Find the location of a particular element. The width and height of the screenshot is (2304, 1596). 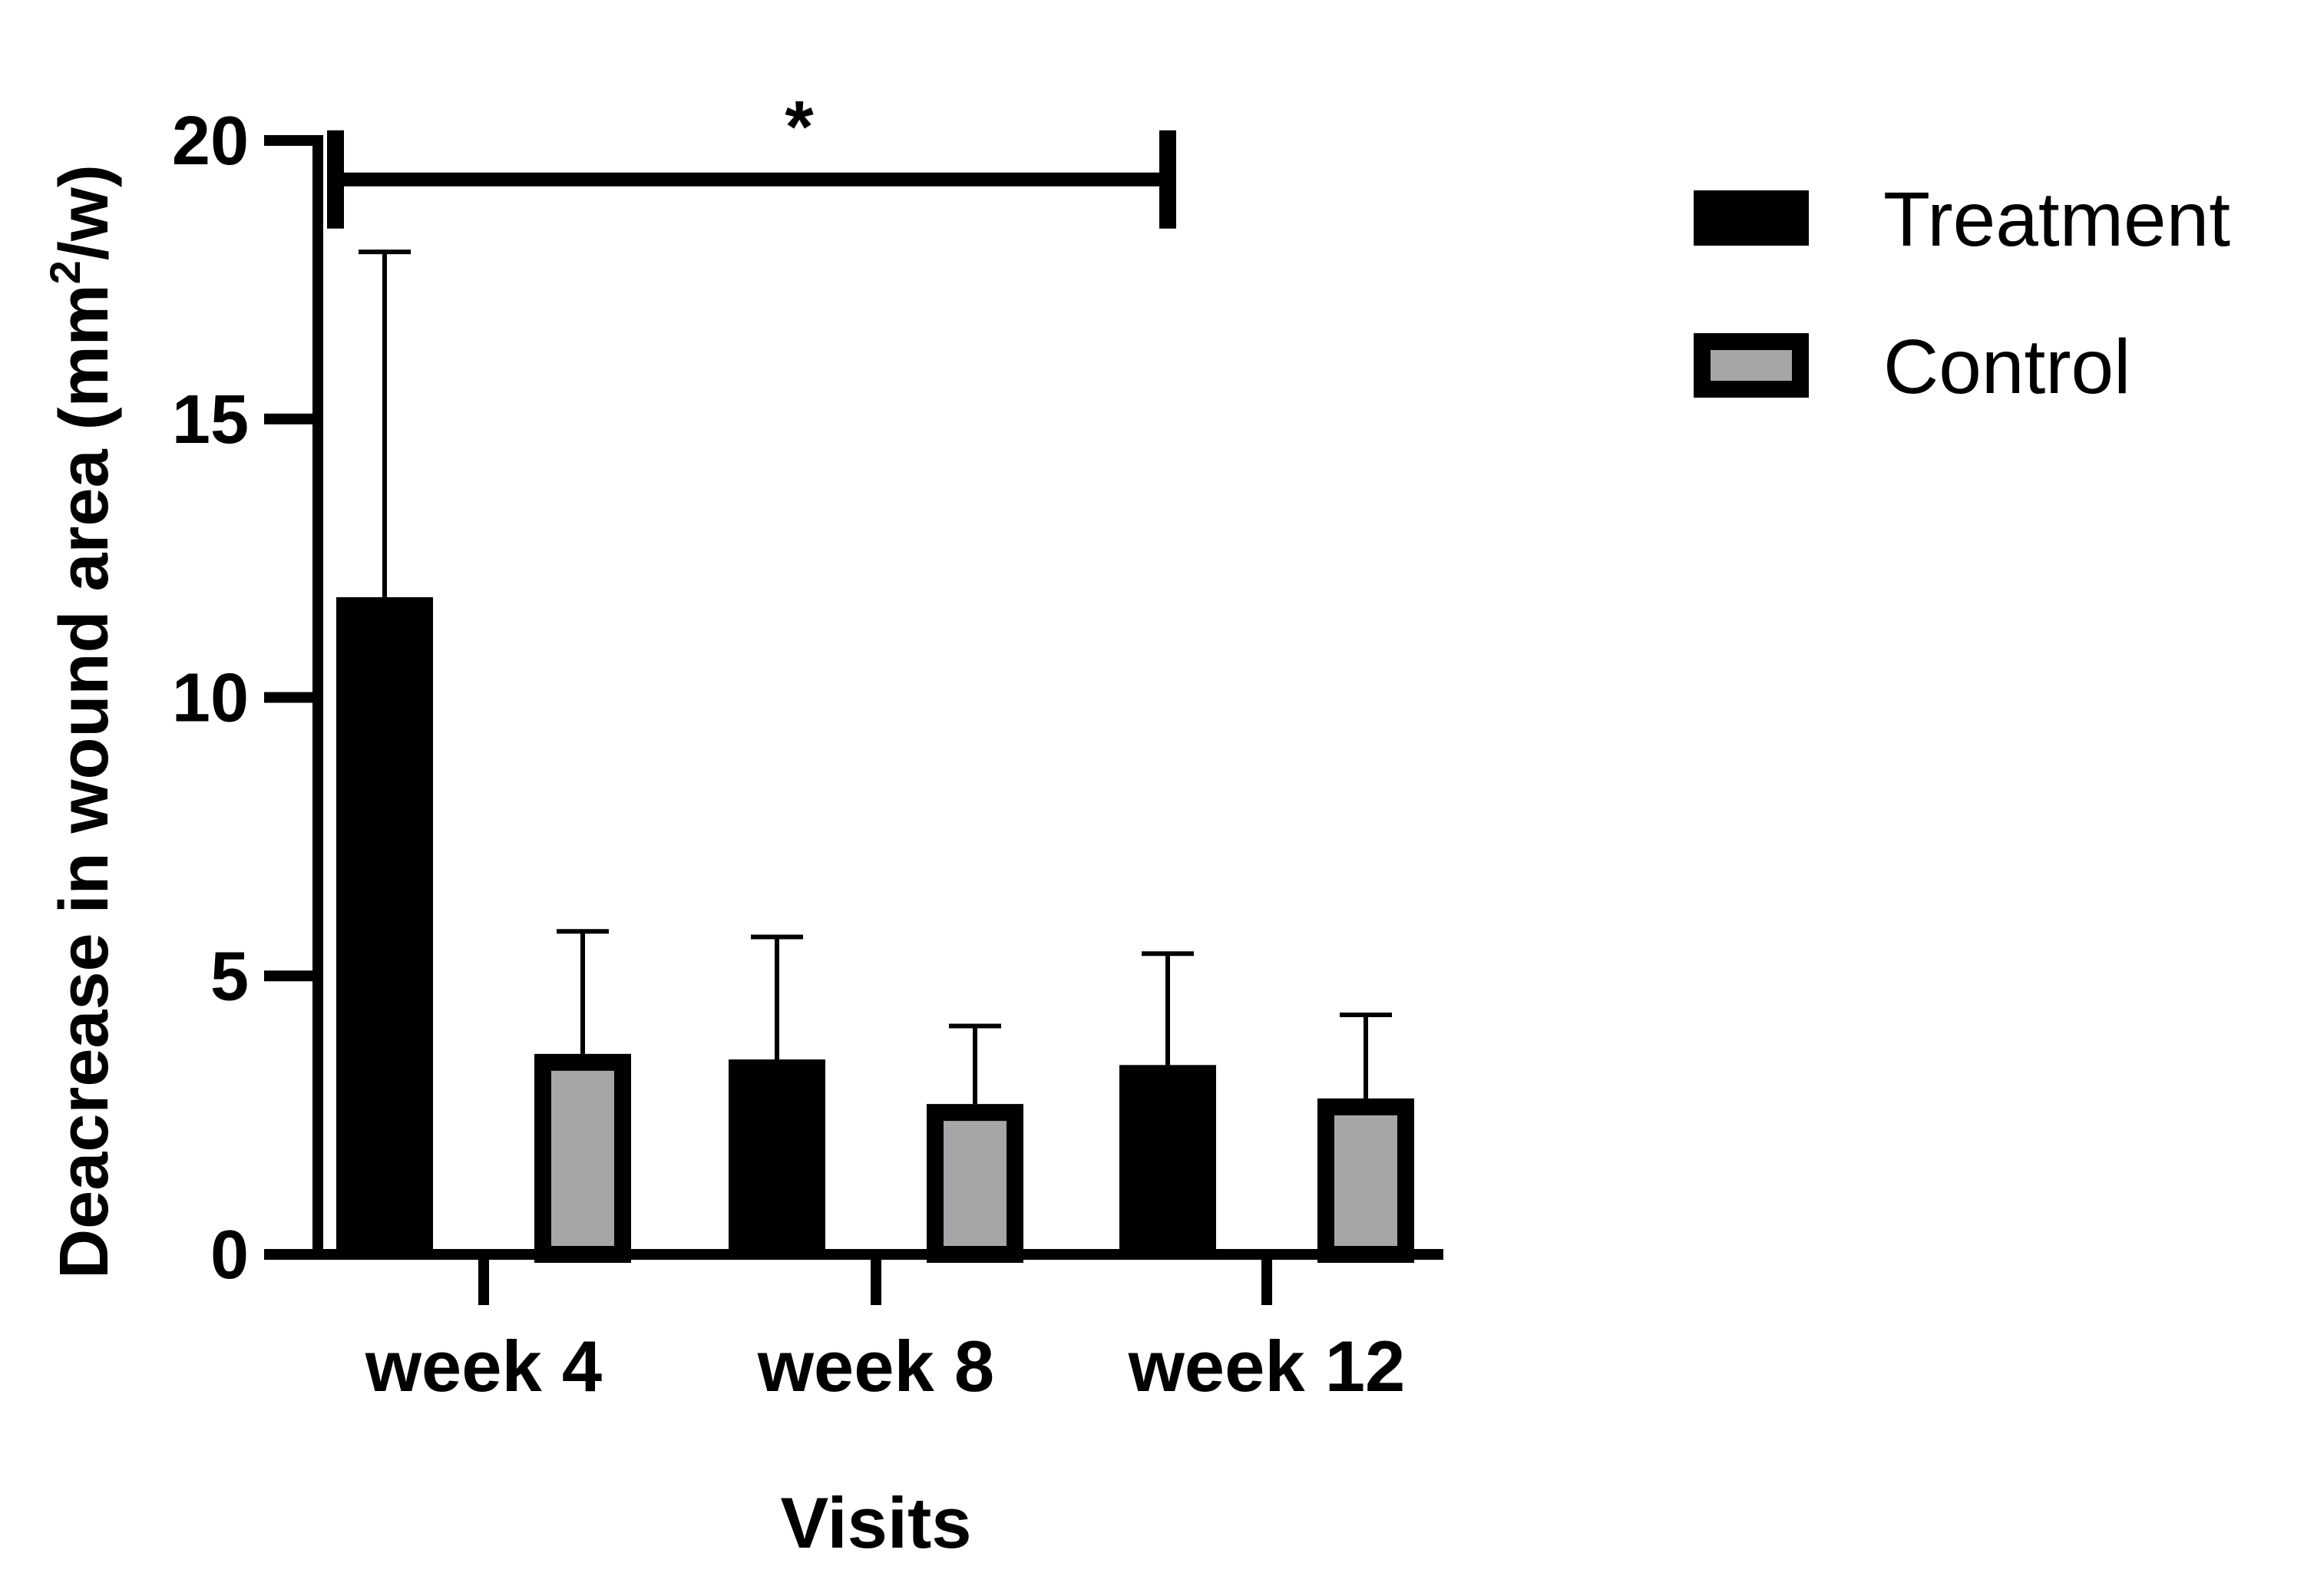

y-tick-label-10: 10 is located at coordinates (211, 698).